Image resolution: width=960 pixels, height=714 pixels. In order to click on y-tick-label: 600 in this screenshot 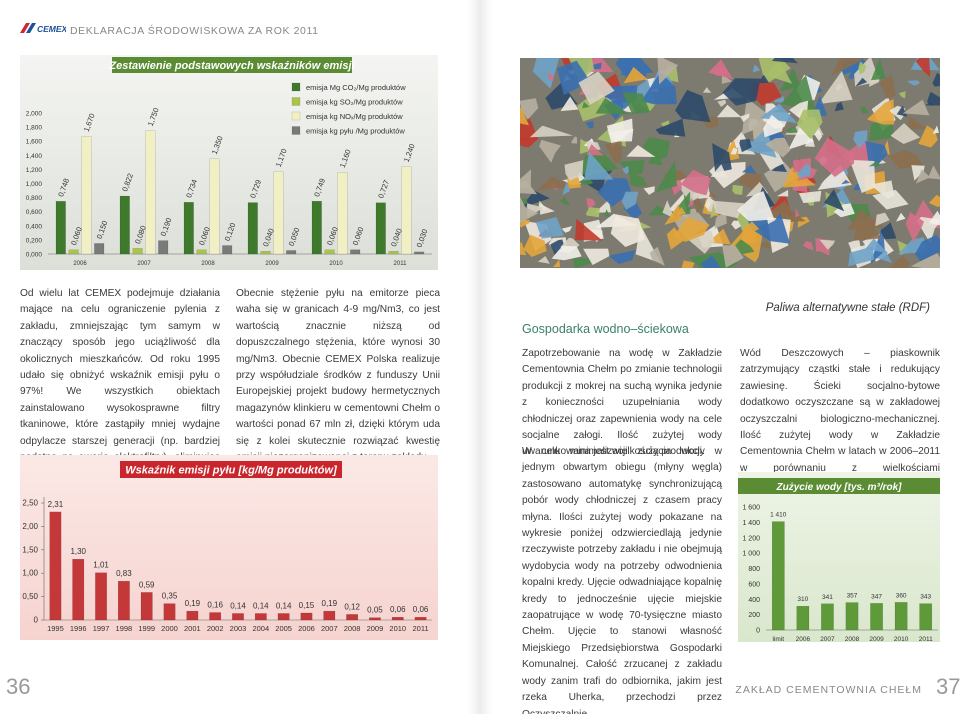, I will do `click(754, 584)`.